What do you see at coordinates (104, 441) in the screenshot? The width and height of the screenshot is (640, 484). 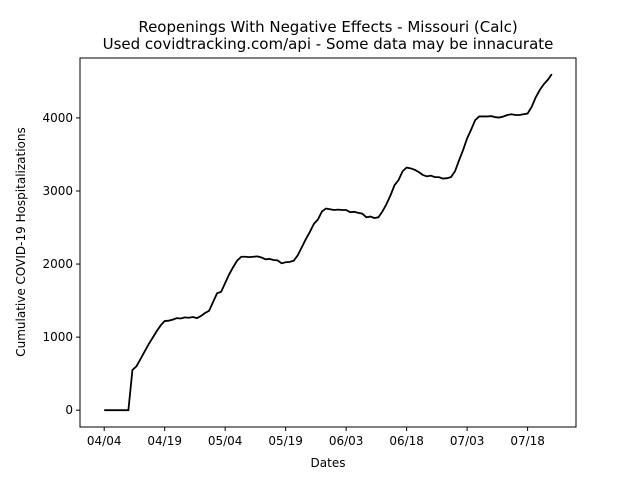 I see `x-tick-label: 04/04` at bounding box center [104, 441].